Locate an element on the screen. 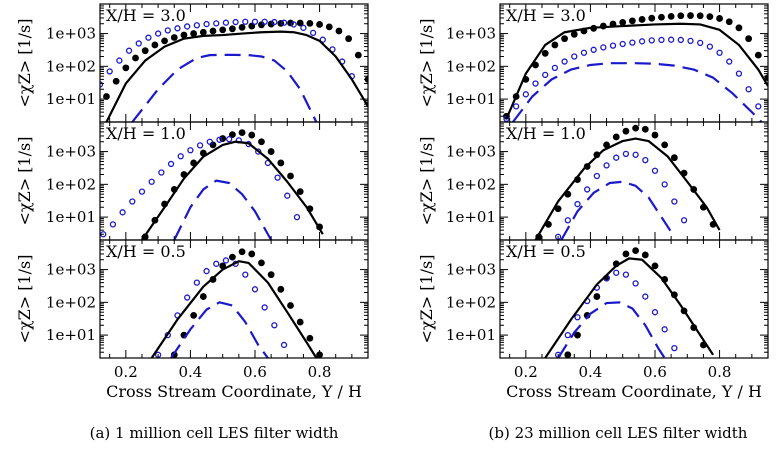  y-tick-label: 1e+01 is located at coordinates (71, 335).